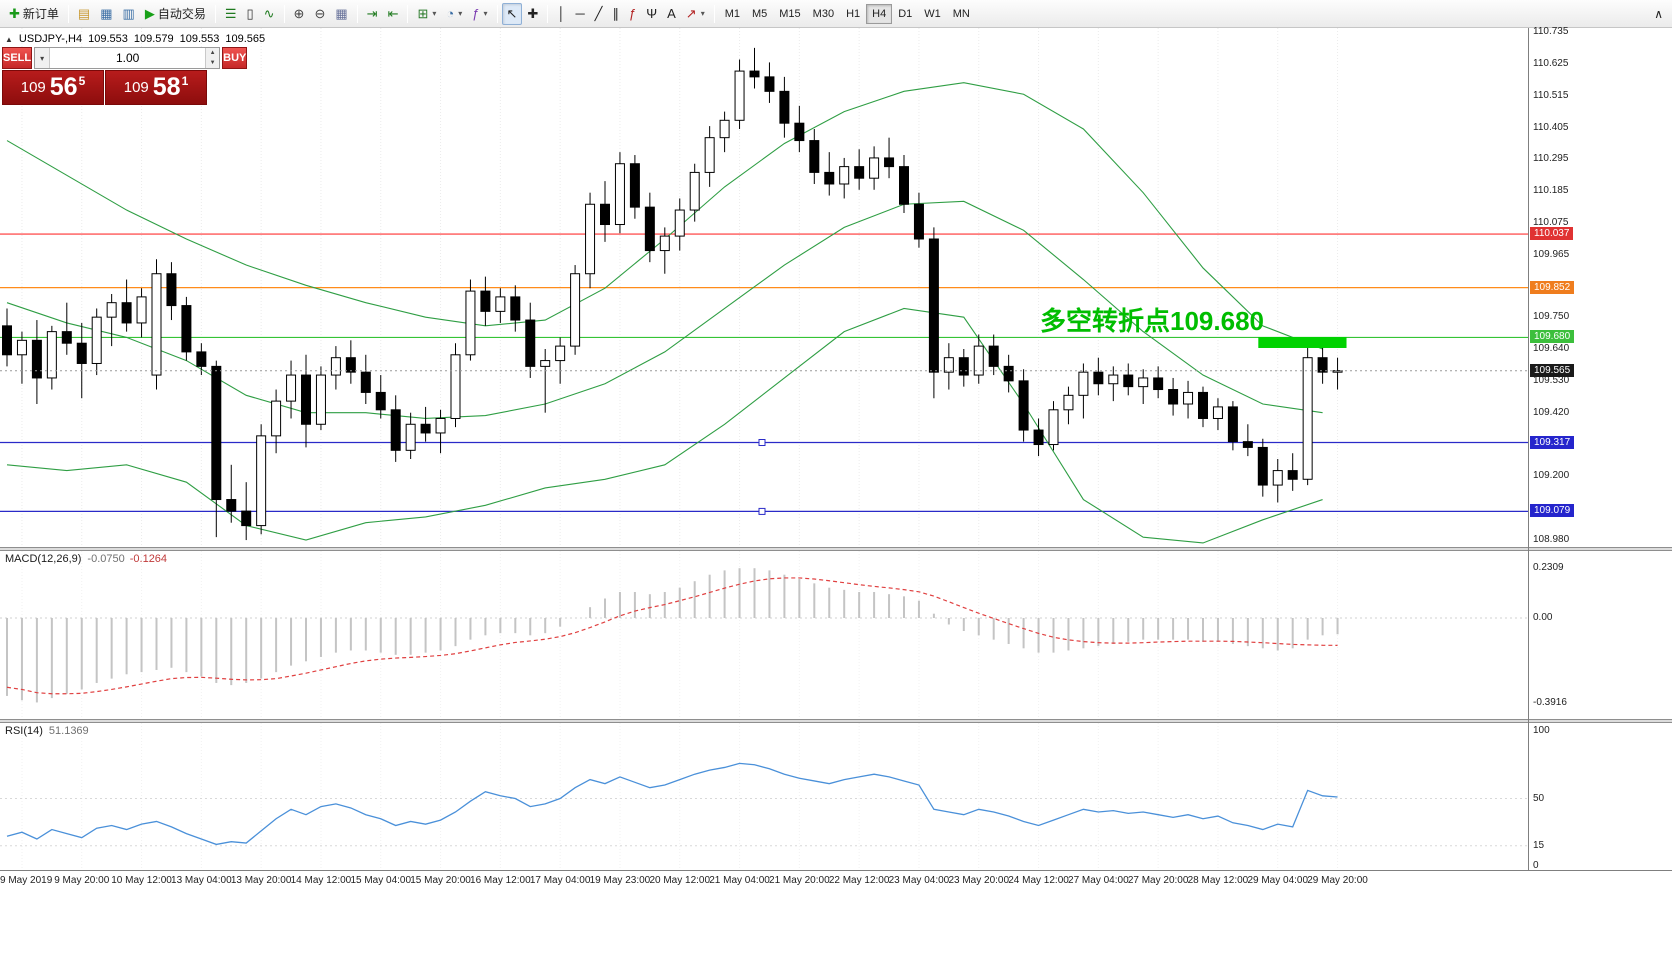 The height and width of the screenshot is (953, 1672). I want to click on fibonacci-button: ƒ, so click(632, 14).